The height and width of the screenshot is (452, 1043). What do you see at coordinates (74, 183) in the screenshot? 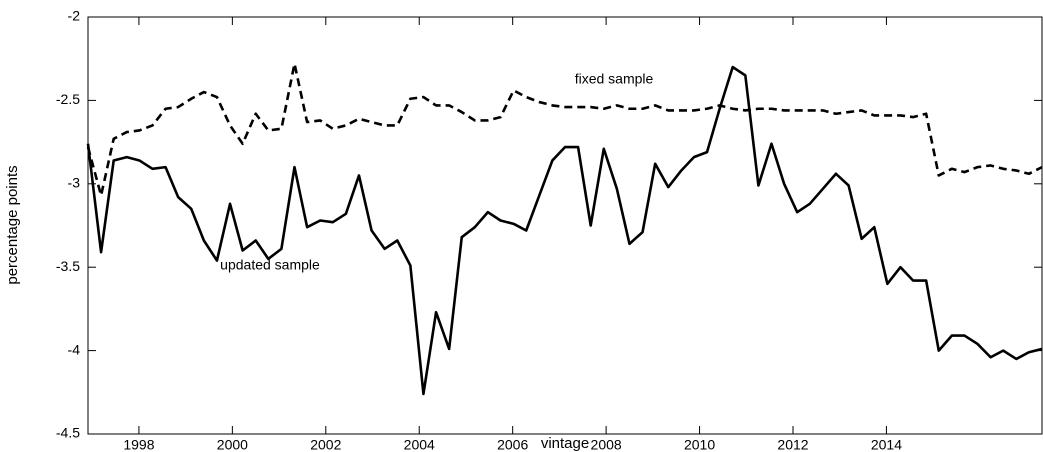
I see `y-tick-label: -3` at bounding box center [74, 183].